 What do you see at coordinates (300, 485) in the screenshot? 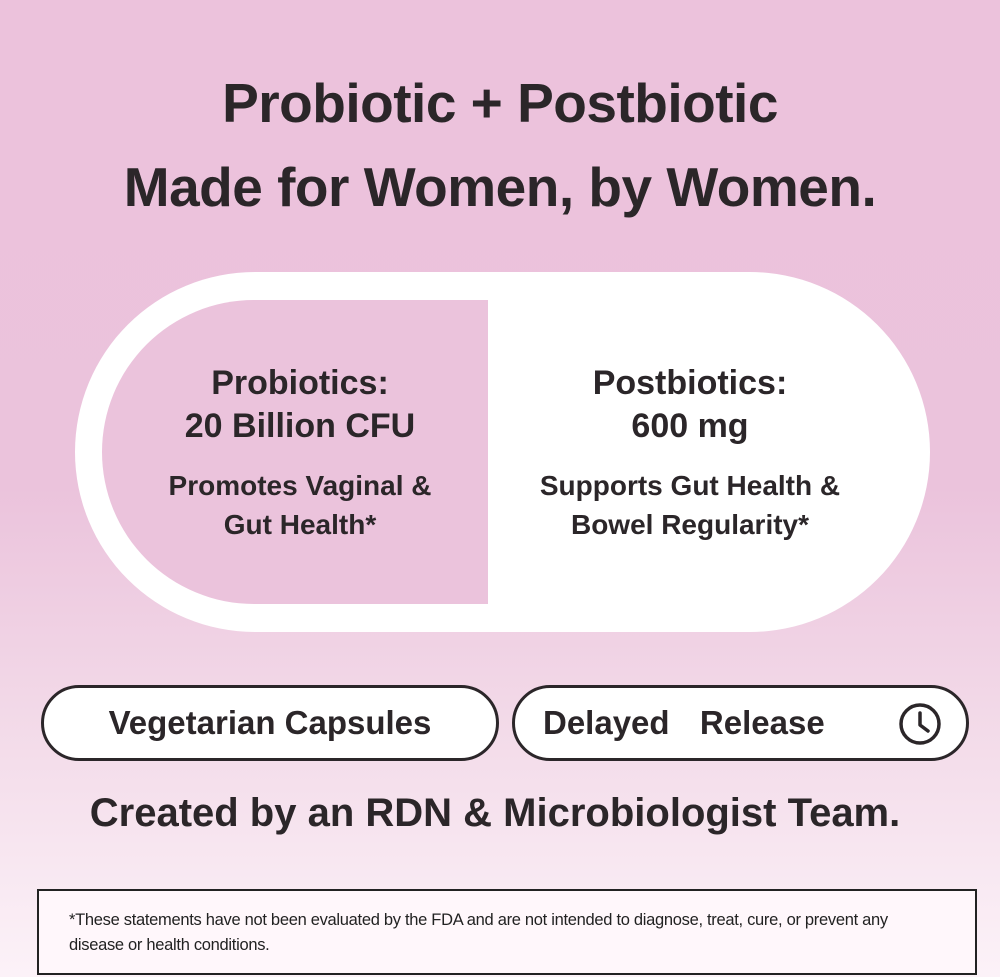
I see `probiotics-benefit-line1: Promotes Vaginal &` at bounding box center [300, 485].